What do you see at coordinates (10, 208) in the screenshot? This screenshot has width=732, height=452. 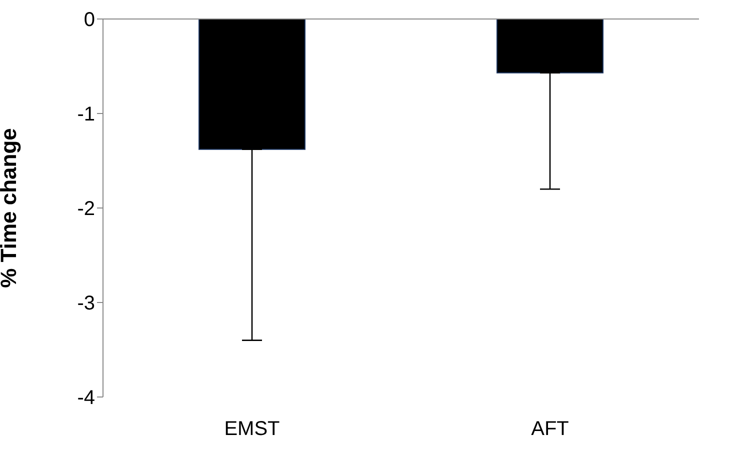 I see `y-axis-title: % Time change` at bounding box center [10, 208].